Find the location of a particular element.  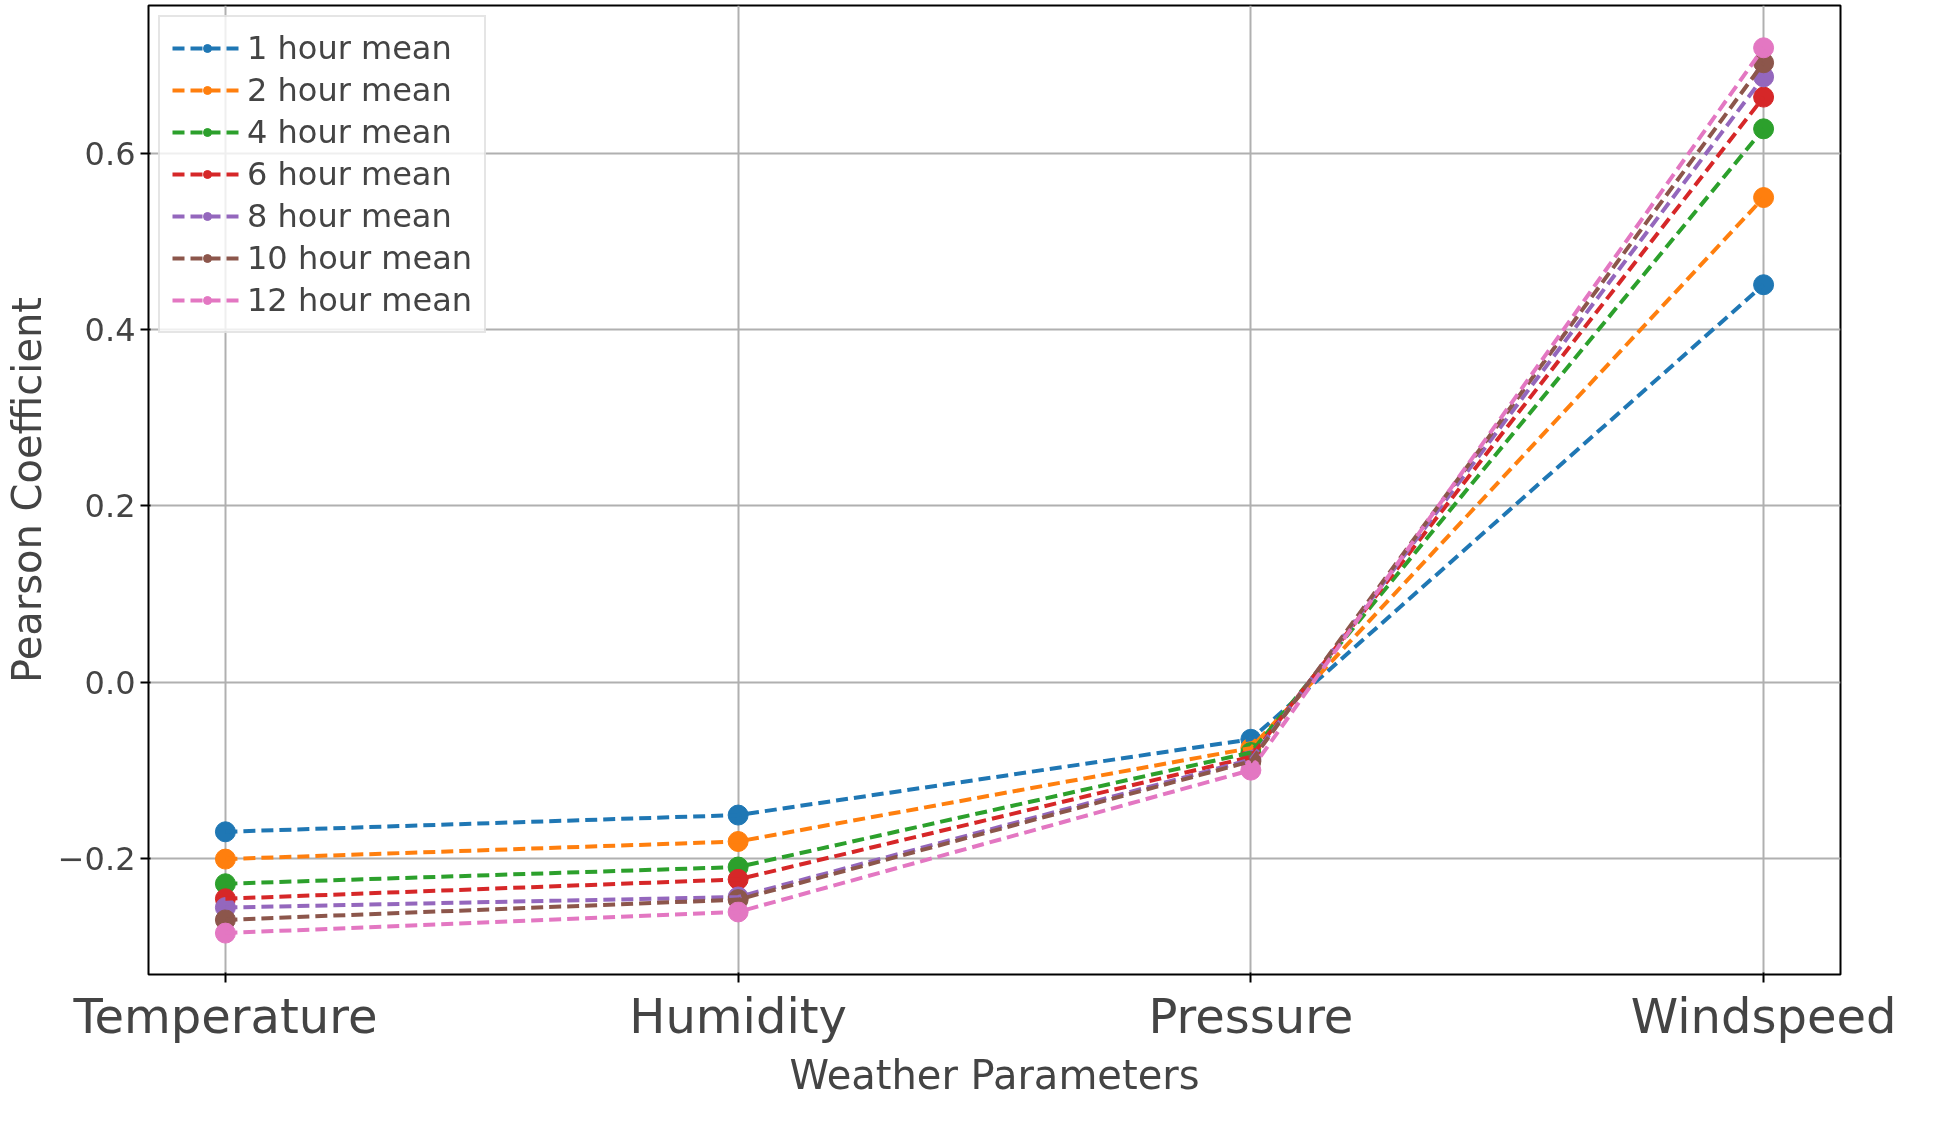

x-tick-label: Windspeed is located at coordinates (1763, 1015).